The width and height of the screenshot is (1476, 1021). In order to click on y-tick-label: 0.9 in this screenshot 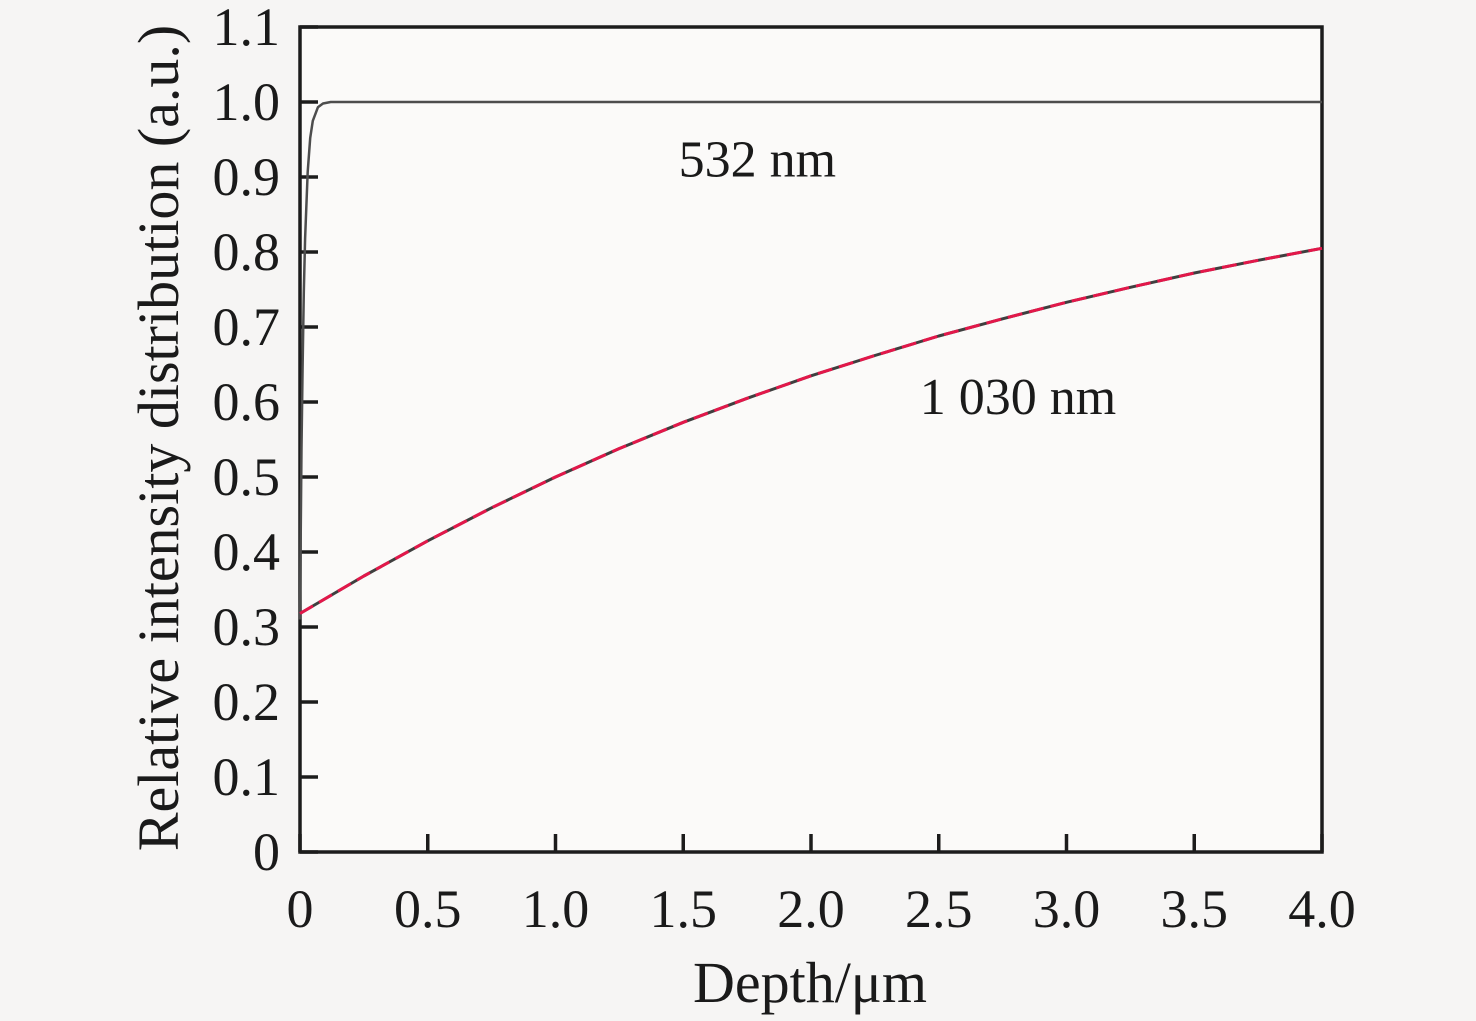, I will do `click(247, 177)`.